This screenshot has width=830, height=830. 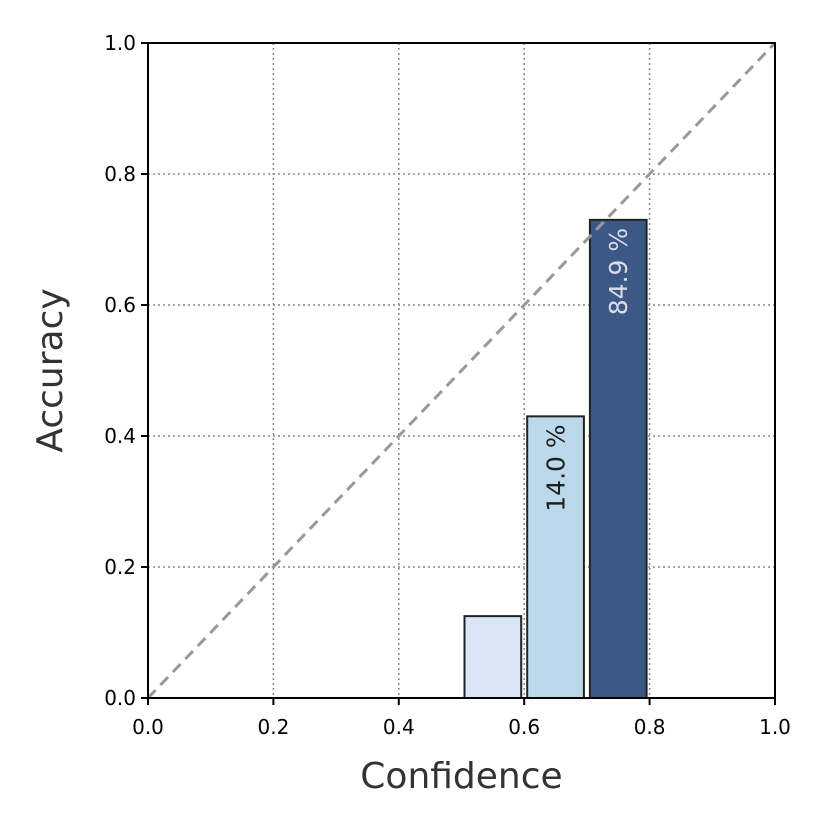 I want to click on x-tick-label-0: 0.0, so click(x=148, y=727).